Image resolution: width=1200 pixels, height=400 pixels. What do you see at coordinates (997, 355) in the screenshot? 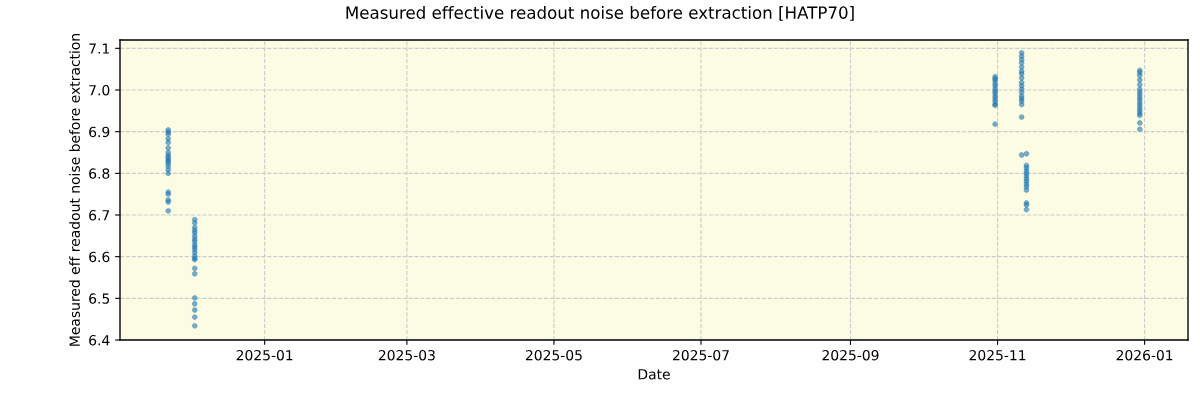
I see `x-tick-label: 2025-11` at bounding box center [997, 355].